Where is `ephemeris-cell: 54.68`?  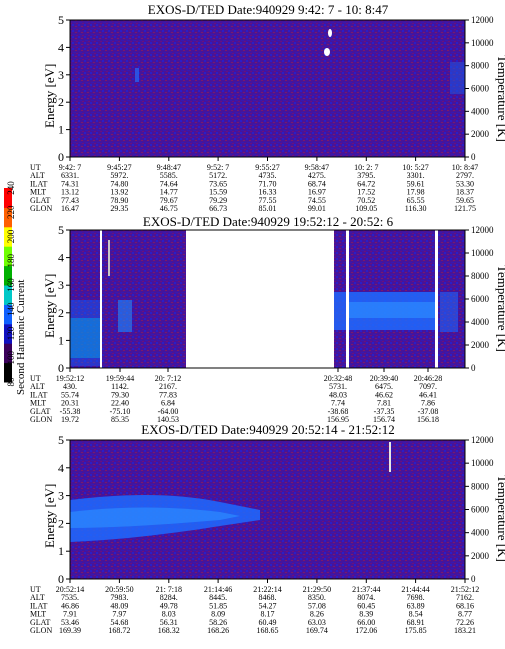
ephemeris-cell: 54.68 is located at coordinates (119, 622).